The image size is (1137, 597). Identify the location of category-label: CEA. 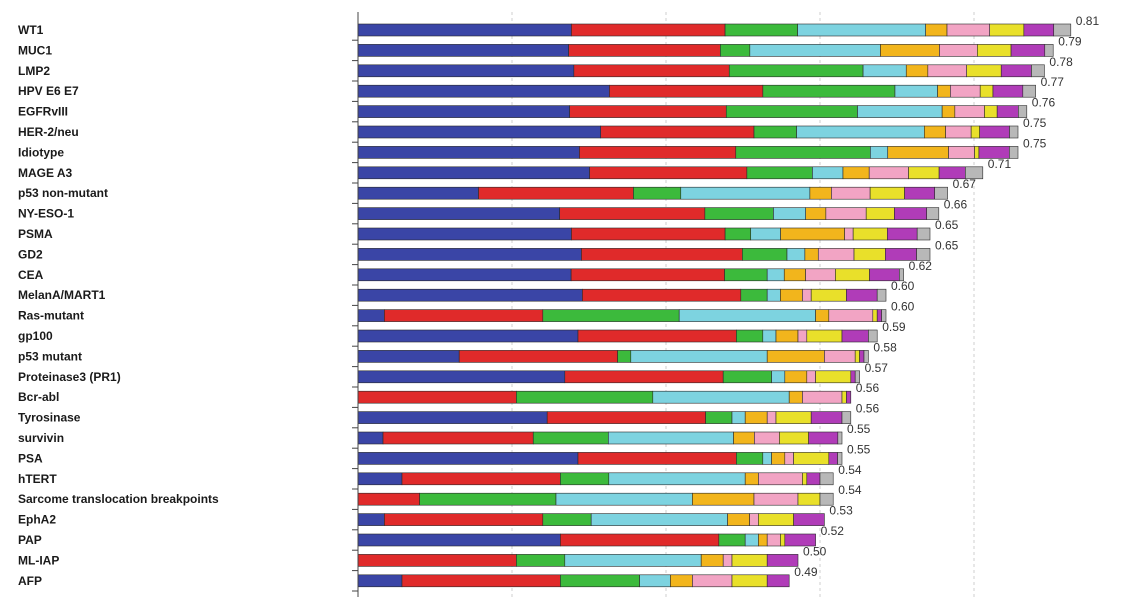
(31, 275).